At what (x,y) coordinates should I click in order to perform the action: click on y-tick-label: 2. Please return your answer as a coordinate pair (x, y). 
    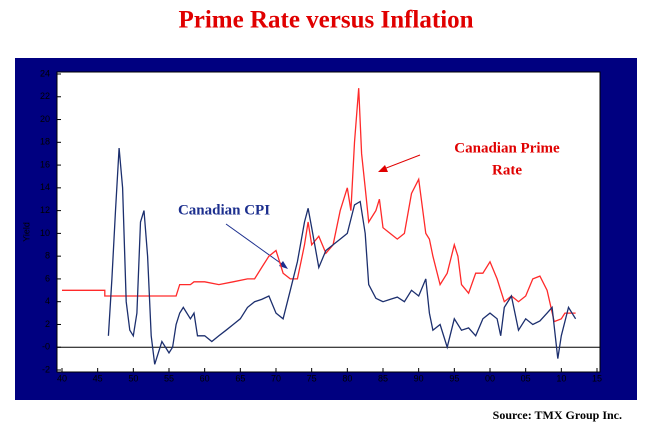
    Looking at the image, I should click on (47, 324).